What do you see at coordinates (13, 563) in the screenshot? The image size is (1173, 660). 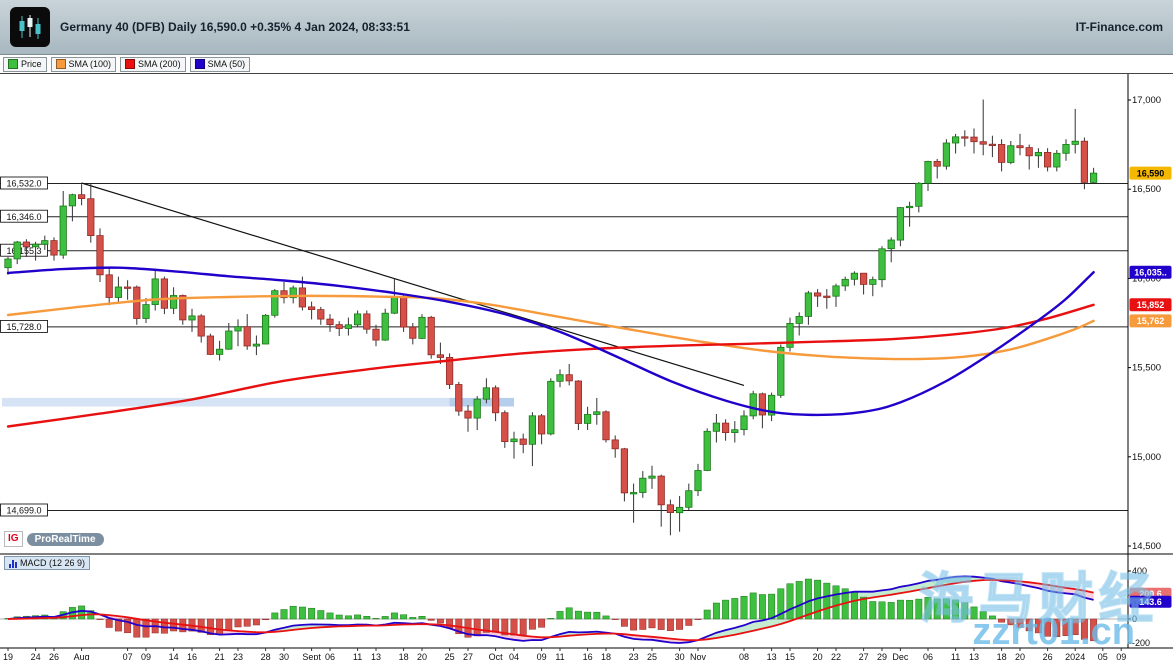 I see `indicator-icon` at bounding box center [13, 563].